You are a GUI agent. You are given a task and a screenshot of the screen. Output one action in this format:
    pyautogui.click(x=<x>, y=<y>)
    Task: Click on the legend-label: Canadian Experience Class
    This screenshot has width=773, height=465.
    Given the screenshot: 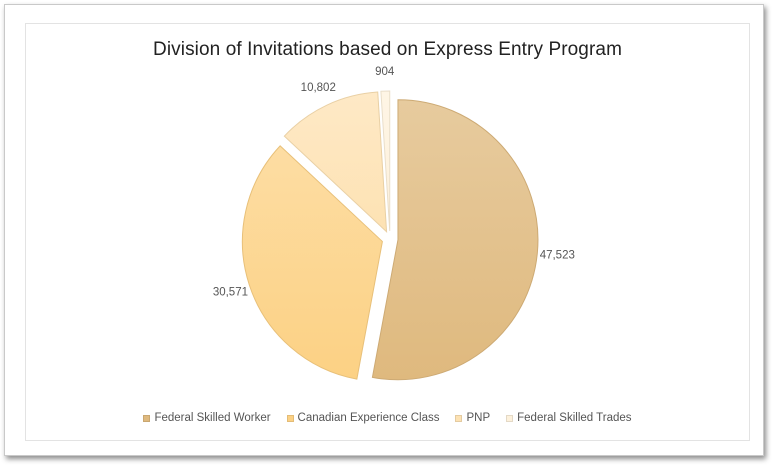 What is the action you would take?
    pyautogui.click(x=368, y=418)
    